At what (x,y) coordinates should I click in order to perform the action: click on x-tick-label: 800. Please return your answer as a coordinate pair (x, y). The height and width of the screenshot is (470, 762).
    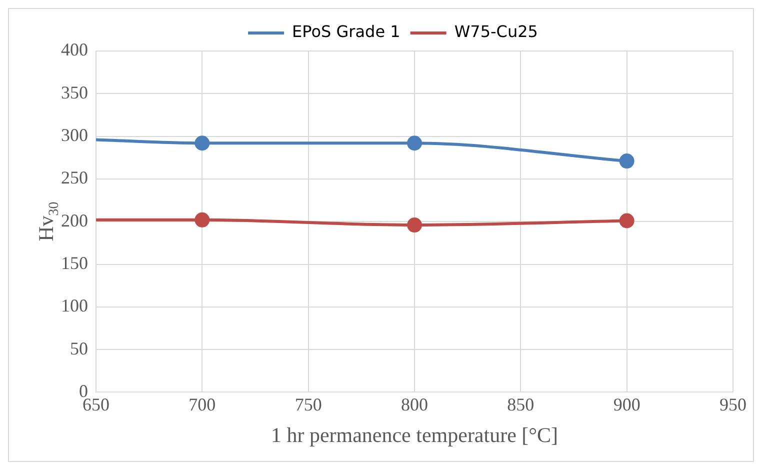
    Looking at the image, I should click on (414, 404).